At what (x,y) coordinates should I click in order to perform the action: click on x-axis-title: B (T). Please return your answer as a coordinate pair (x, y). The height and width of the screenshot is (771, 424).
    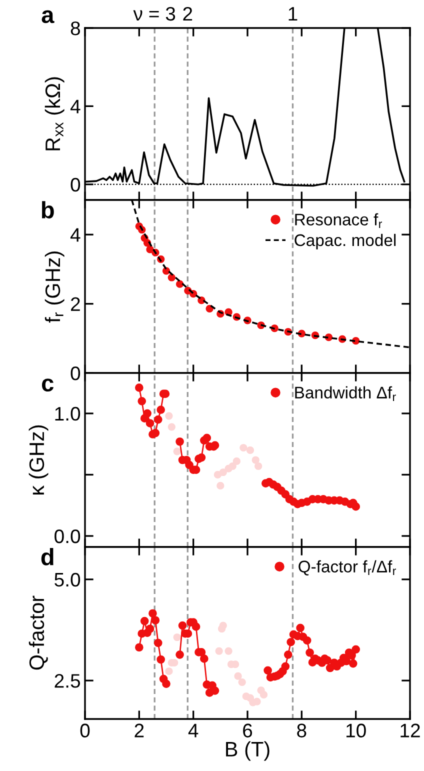
    Looking at the image, I should click on (248, 751).